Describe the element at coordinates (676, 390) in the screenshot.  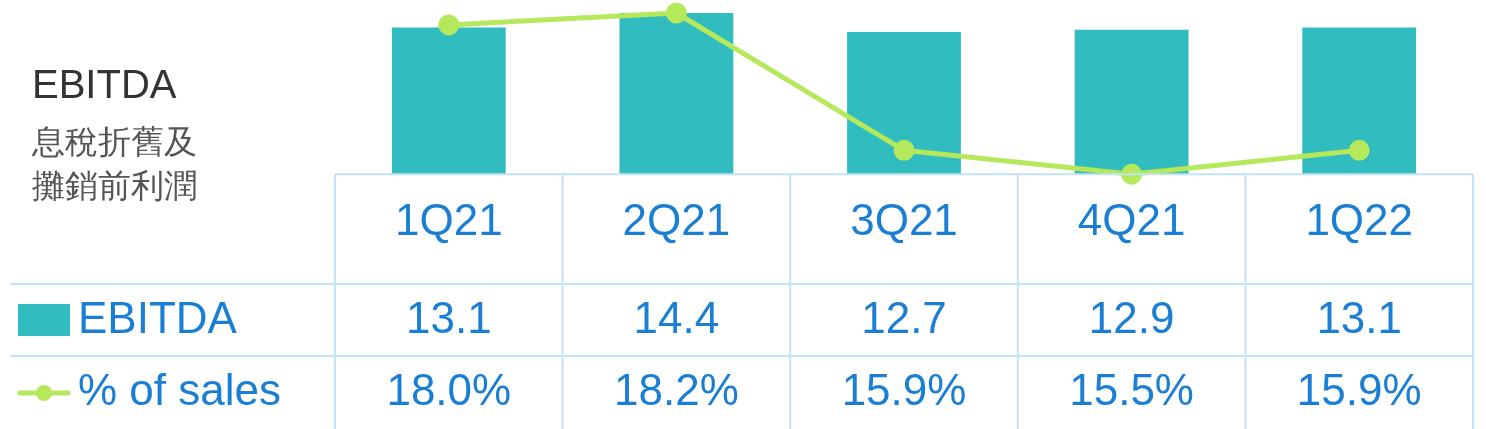
I see `data-label: 18.2%` at that location.